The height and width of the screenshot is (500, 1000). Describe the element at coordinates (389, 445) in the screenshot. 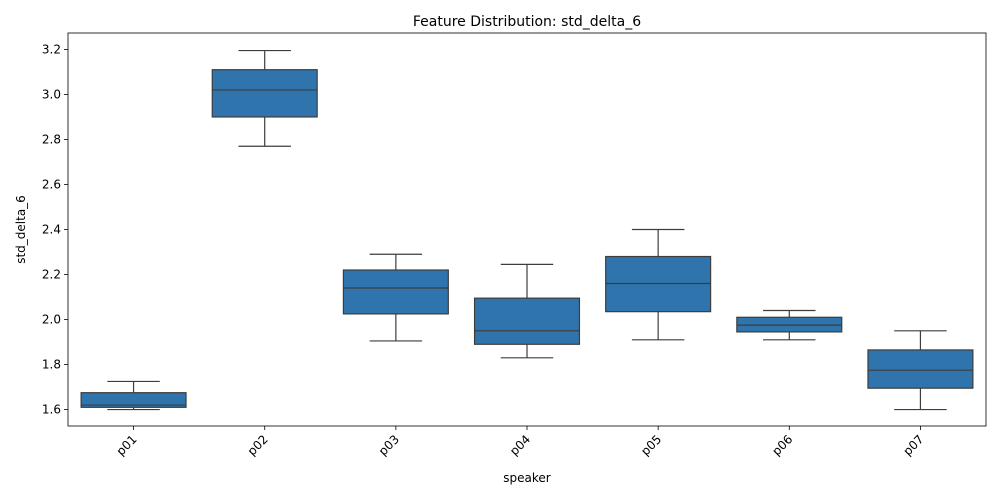

I see `x-tick-label-p03: p03` at that location.